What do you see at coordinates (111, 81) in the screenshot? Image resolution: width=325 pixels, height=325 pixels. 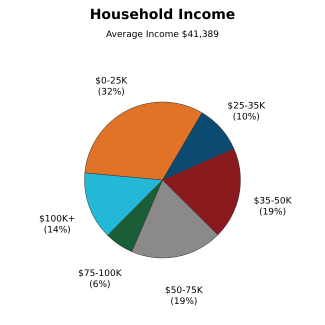 I see `slice-label: $0-25K` at bounding box center [111, 81].